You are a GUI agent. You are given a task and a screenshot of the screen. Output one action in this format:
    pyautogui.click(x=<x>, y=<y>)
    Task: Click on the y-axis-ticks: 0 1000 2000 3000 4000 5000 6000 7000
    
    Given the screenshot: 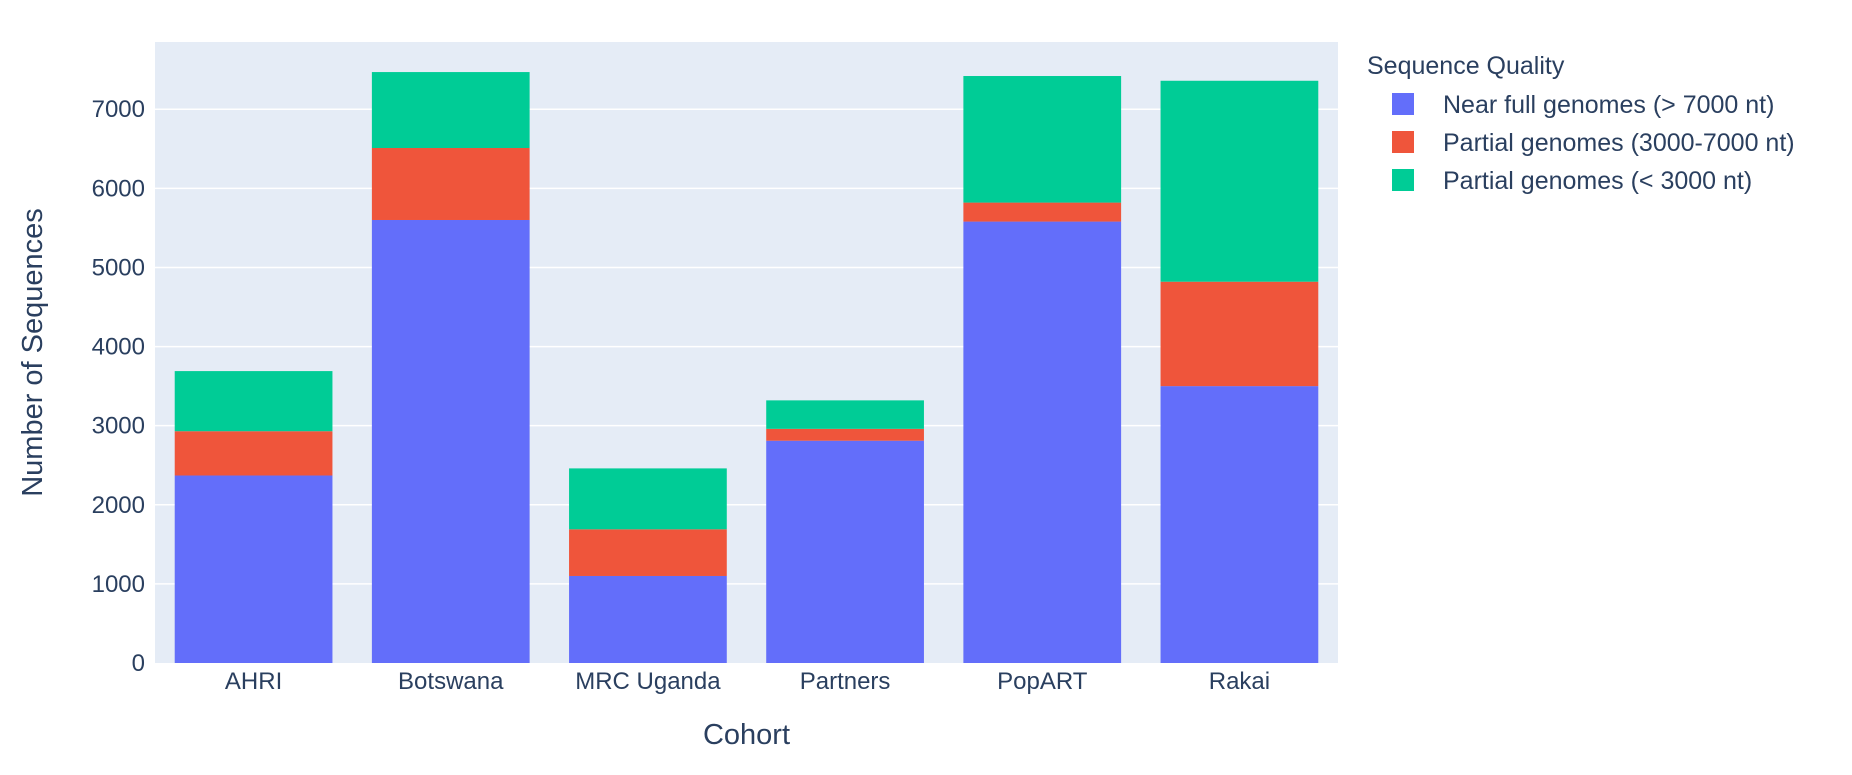 What is the action you would take?
    pyautogui.click(x=118, y=386)
    